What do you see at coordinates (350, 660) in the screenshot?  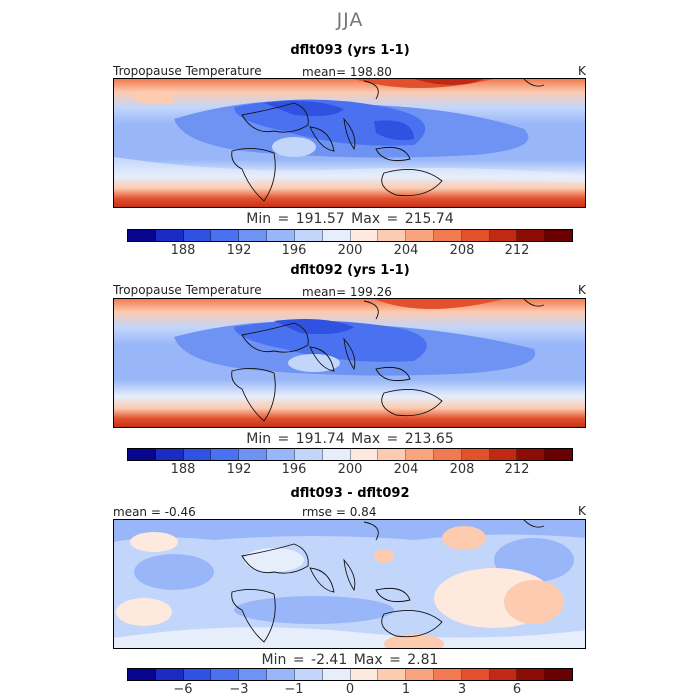 I see `panel3-minmax: Min = -2.41 Max = 2.81` at bounding box center [350, 660].